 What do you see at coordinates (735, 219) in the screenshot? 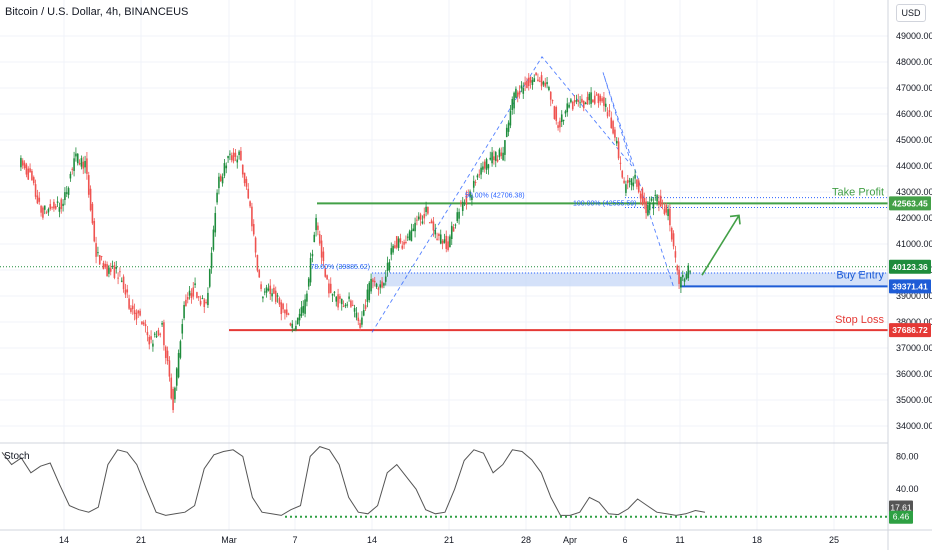
I see `projection-arrow-head` at bounding box center [735, 219].